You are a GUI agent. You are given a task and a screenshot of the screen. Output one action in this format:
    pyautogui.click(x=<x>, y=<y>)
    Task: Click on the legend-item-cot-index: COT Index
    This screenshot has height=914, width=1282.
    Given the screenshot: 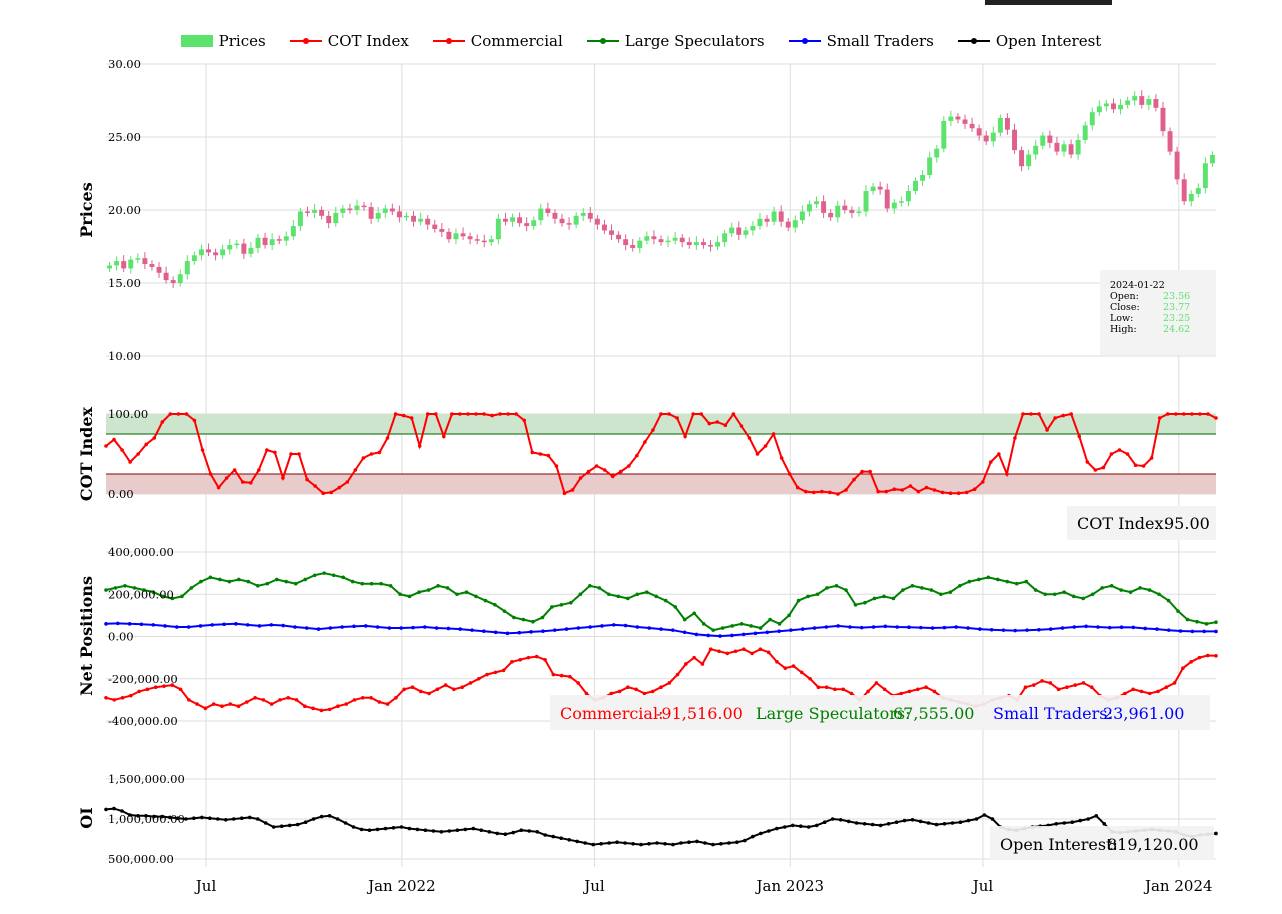 What is the action you would take?
    pyautogui.click(x=349, y=41)
    